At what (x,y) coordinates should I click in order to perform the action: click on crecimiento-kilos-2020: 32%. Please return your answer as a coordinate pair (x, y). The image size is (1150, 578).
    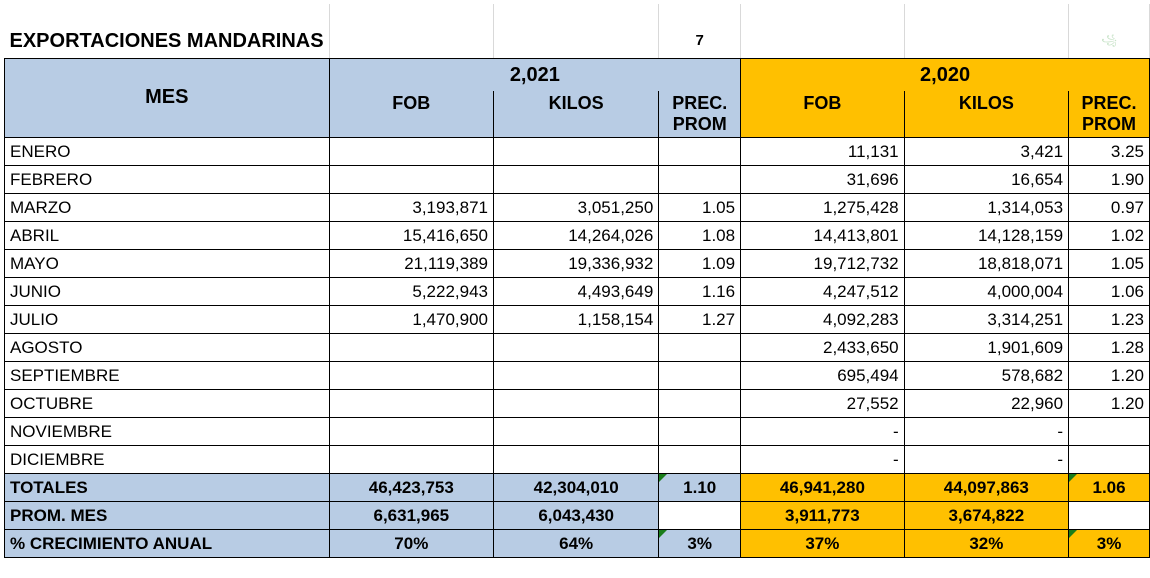
    Looking at the image, I should click on (986, 543).